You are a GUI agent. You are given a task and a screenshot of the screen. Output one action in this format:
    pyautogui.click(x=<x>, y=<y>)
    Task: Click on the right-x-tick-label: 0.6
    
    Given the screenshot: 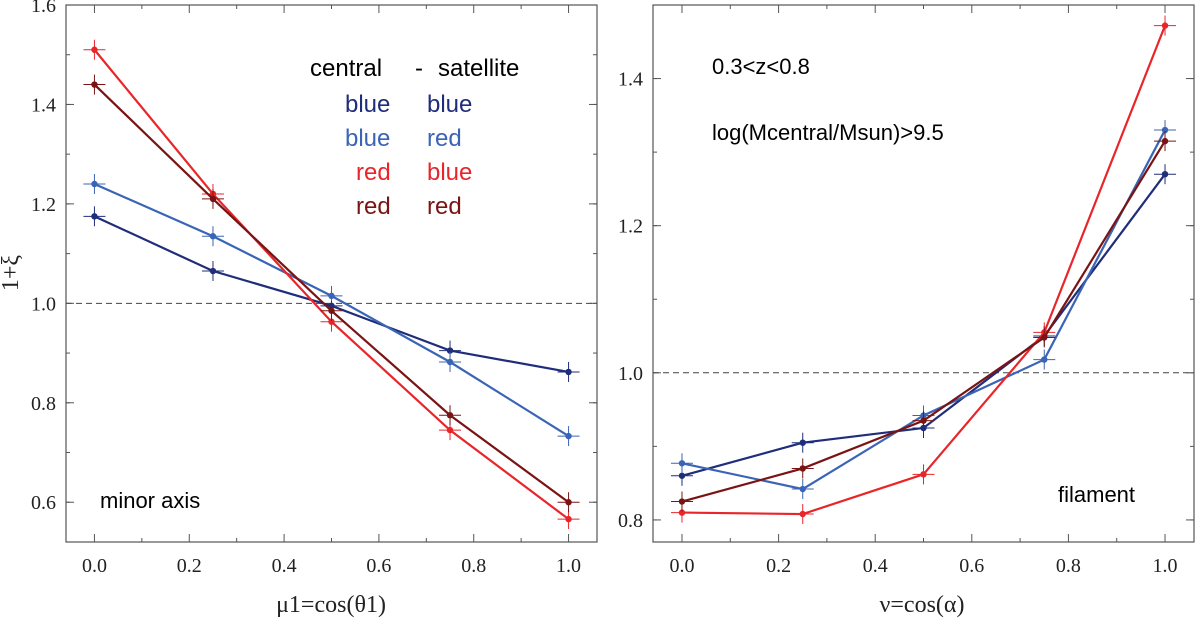 What is the action you would take?
    pyautogui.click(x=971, y=566)
    